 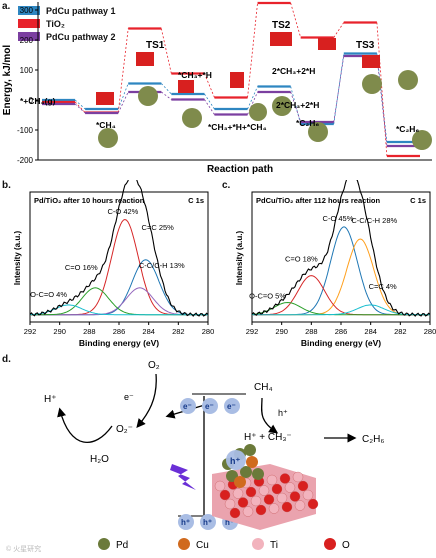 What do you see at coordinates (374, 220) in the screenshot?
I see `xps-peak-label: C-C/C-H 28%` at bounding box center [374, 220].